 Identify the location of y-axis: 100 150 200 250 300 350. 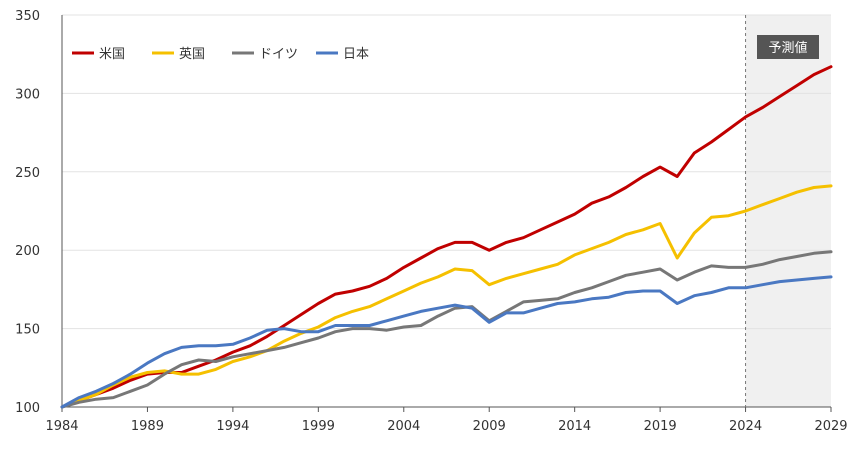
(27, 212).